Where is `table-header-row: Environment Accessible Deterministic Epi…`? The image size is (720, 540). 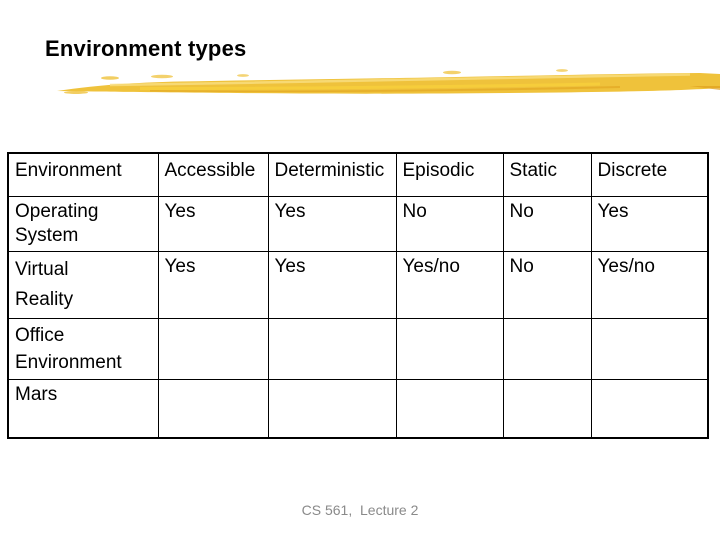 table-header-row: Environment Accessible Deterministic Epi… is located at coordinates (358, 174).